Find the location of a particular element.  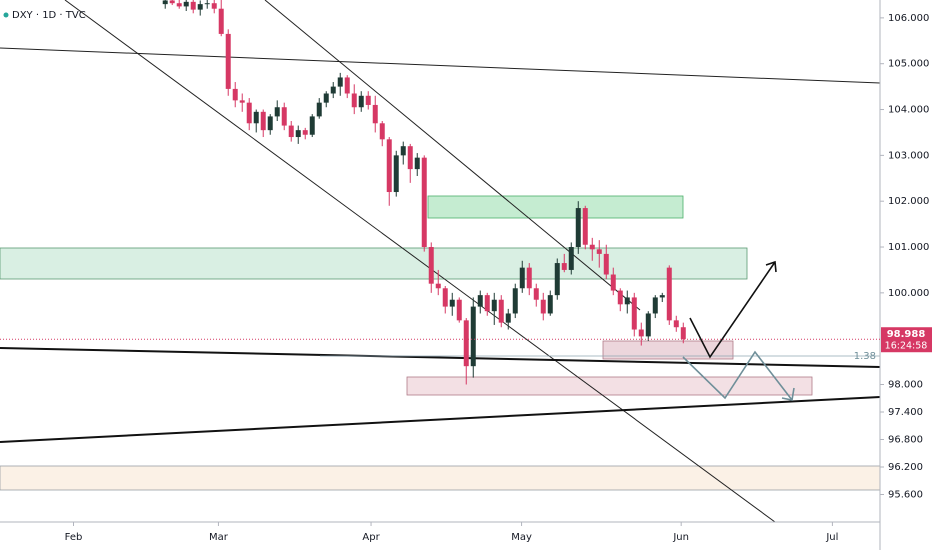

y-tick-label: 98.000 is located at coordinates (905, 385).